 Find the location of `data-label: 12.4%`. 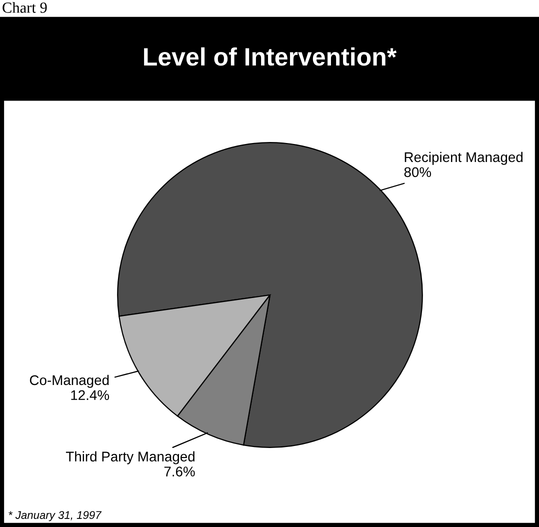

data-label: 12.4% is located at coordinates (90, 395).